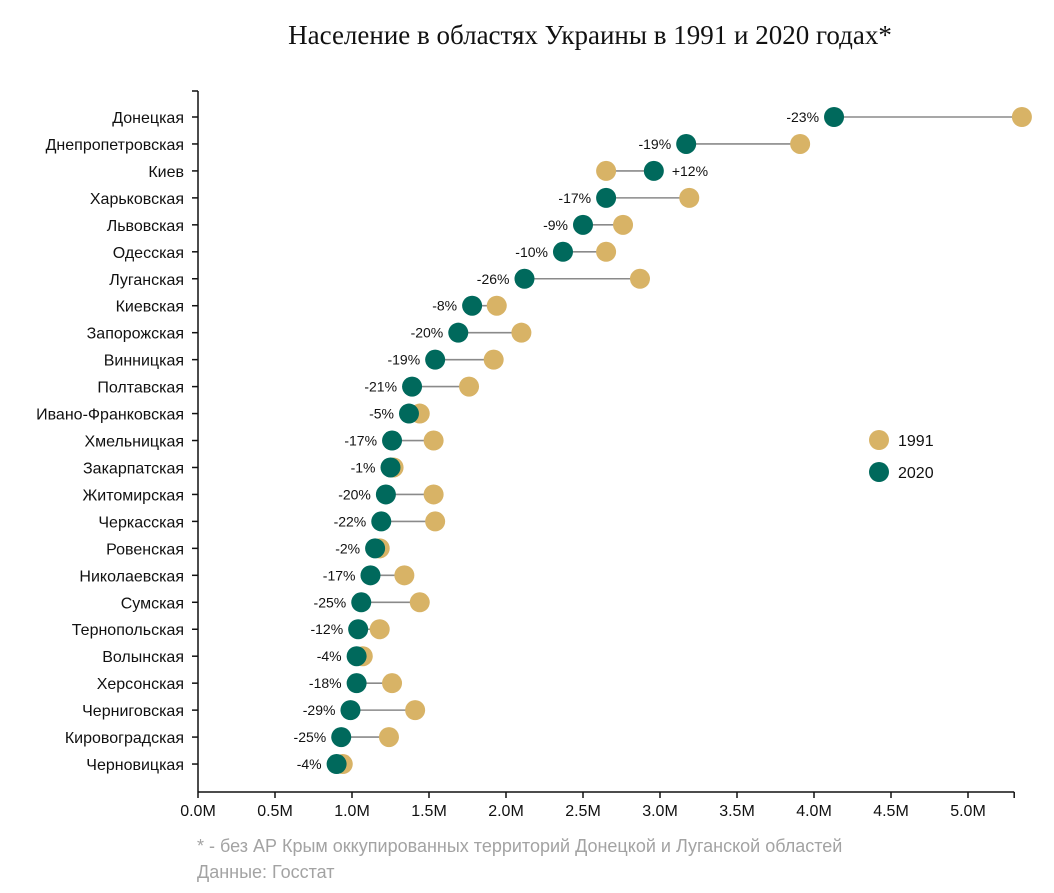 The height and width of the screenshot is (893, 1054). I want to click on category-row: Волынская -4%, so click(237, 656).